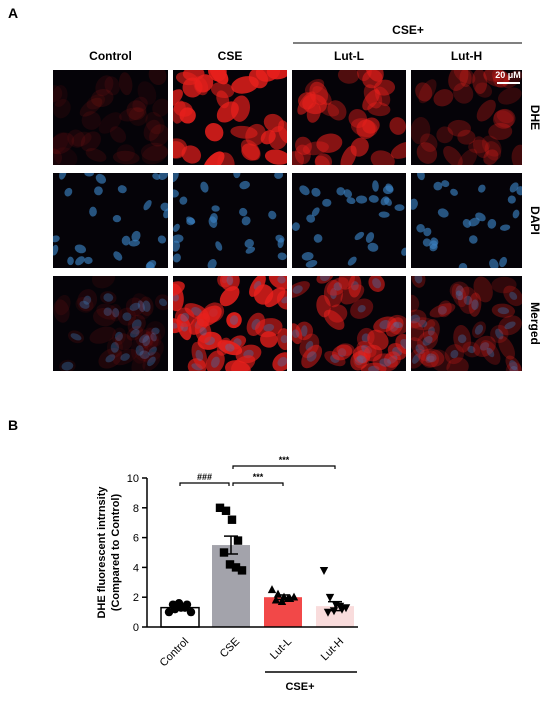 The width and height of the screenshot is (550, 701). I want to click on error-bar, so click(283, 597).